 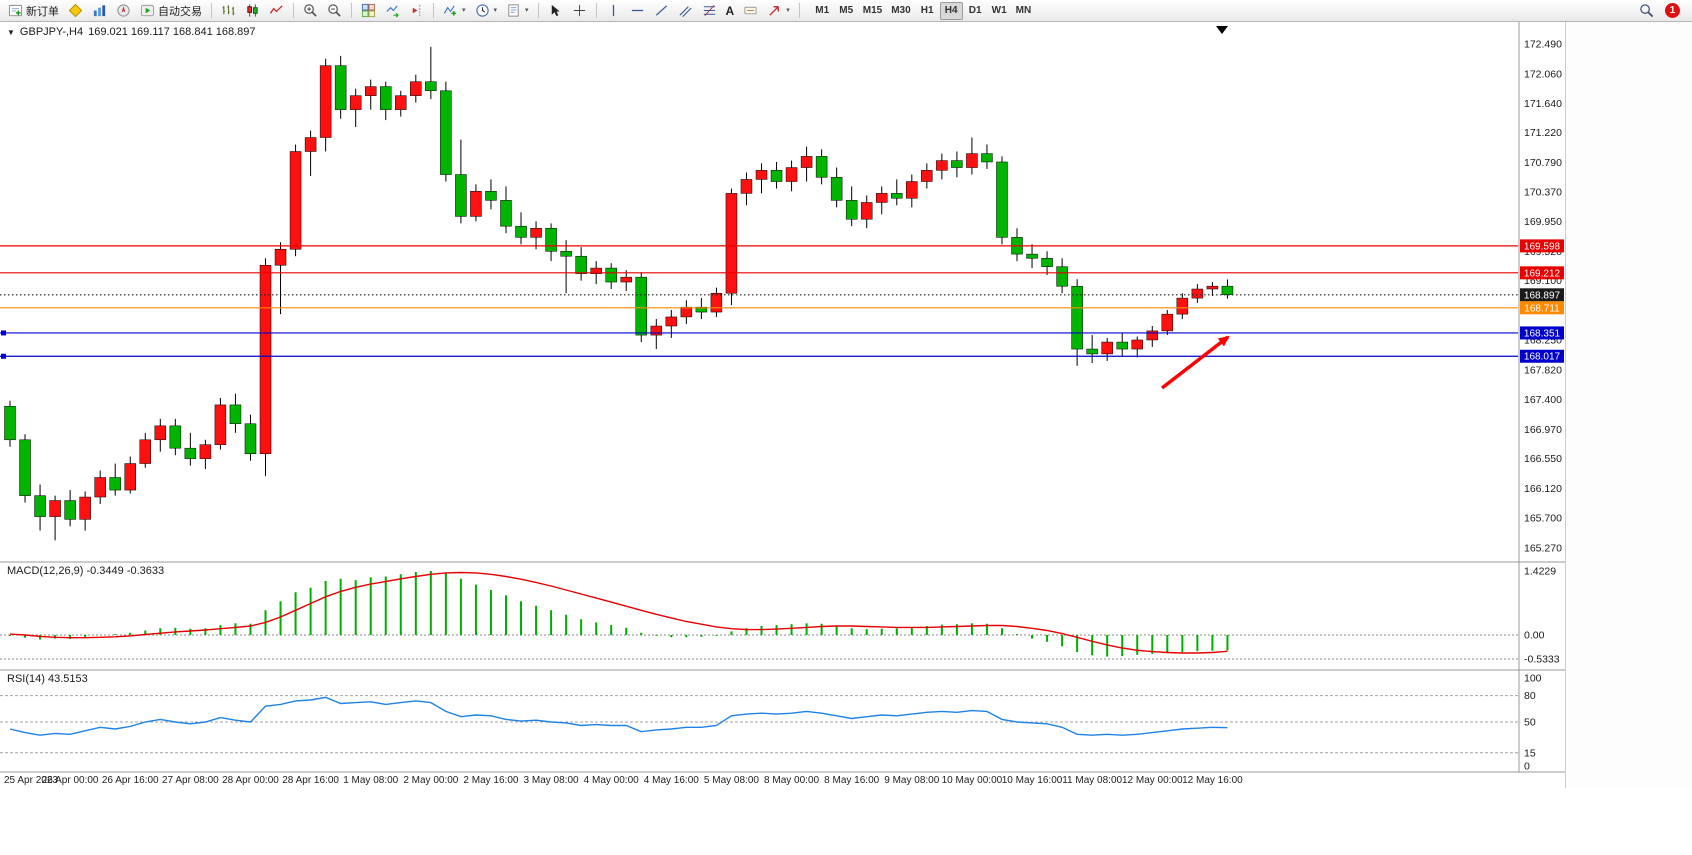 What do you see at coordinates (1092, 780) in the screenshot?
I see `svg-text: 11 May 08:00` at bounding box center [1092, 780].